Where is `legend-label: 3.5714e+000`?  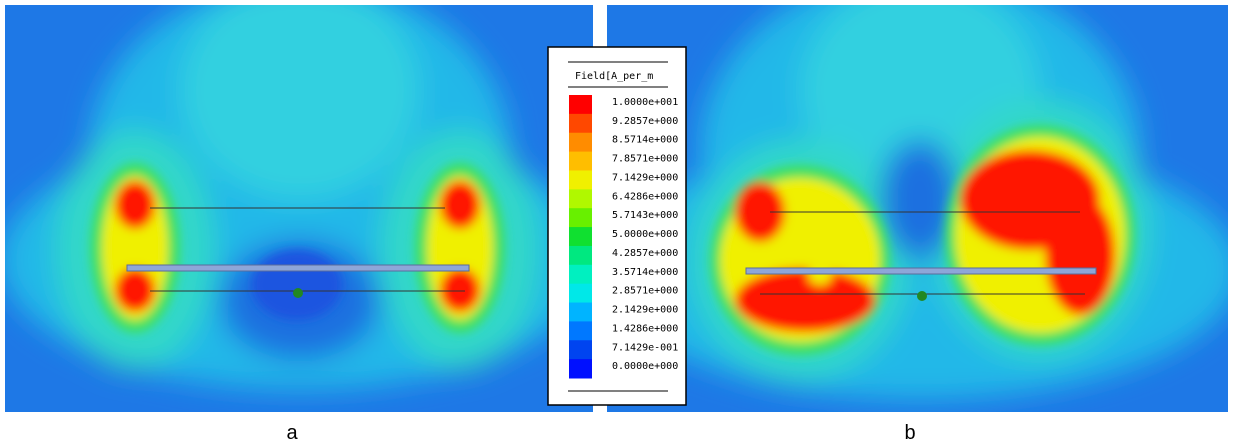 legend-label: 3.5714e+000 is located at coordinates (645, 272).